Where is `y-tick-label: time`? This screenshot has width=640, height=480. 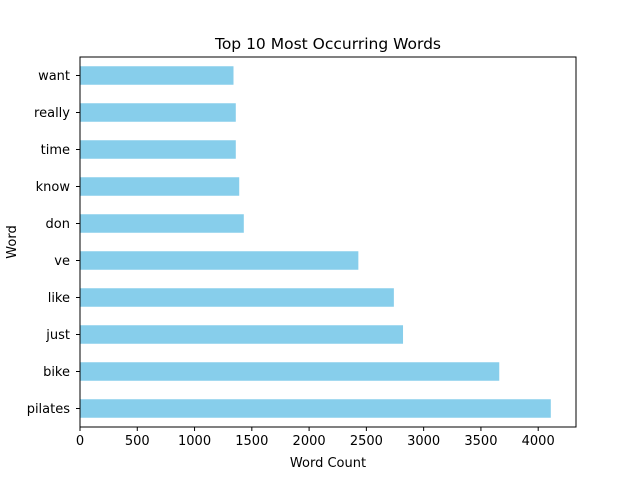 y-tick-label: time is located at coordinates (55, 150).